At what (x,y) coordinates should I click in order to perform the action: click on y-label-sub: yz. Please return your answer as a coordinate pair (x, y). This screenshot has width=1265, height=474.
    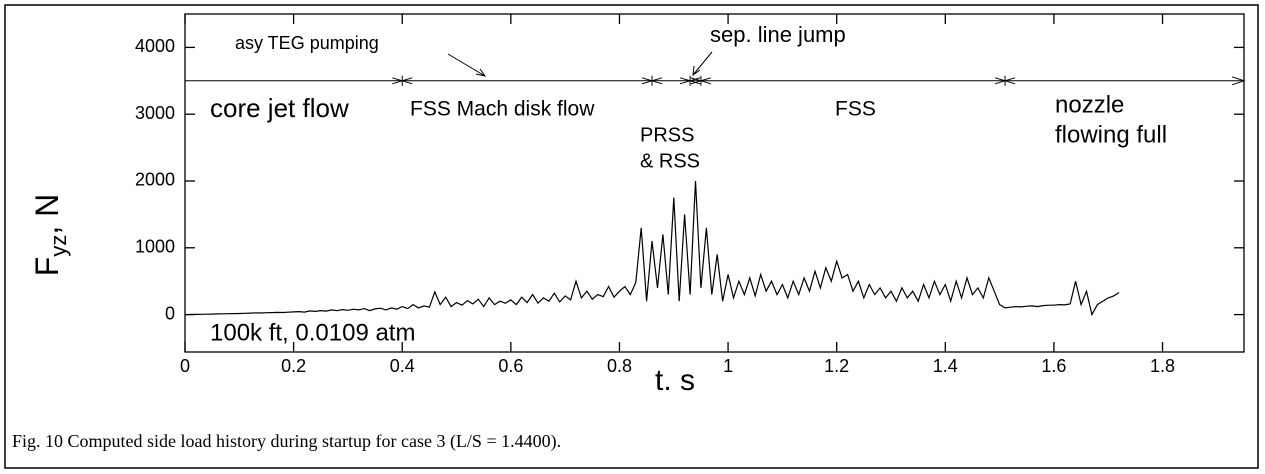
    Looking at the image, I should click on (58, 246).